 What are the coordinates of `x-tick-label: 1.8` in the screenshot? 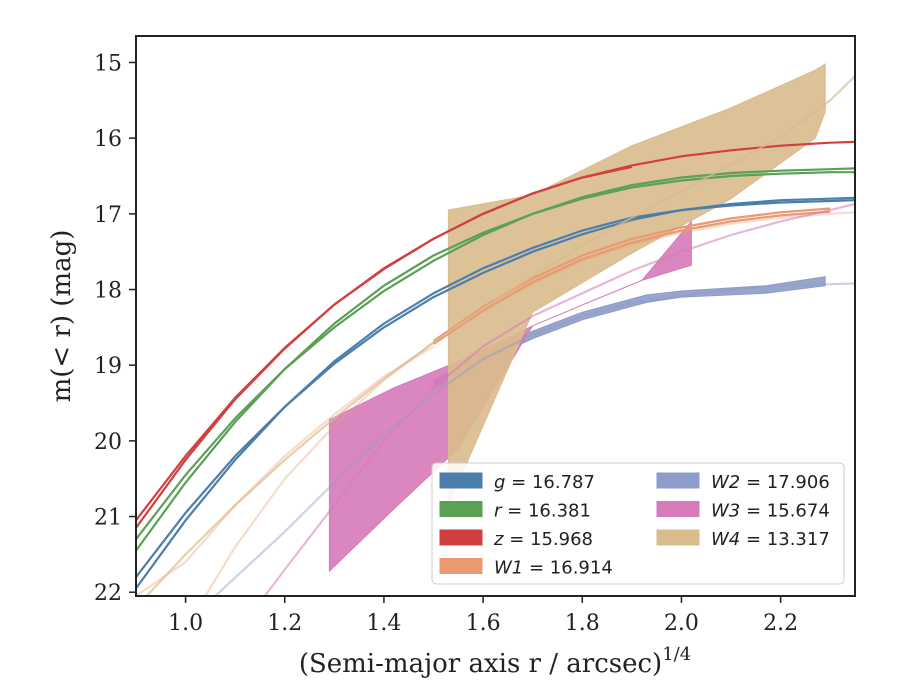 It's located at (582, 623).